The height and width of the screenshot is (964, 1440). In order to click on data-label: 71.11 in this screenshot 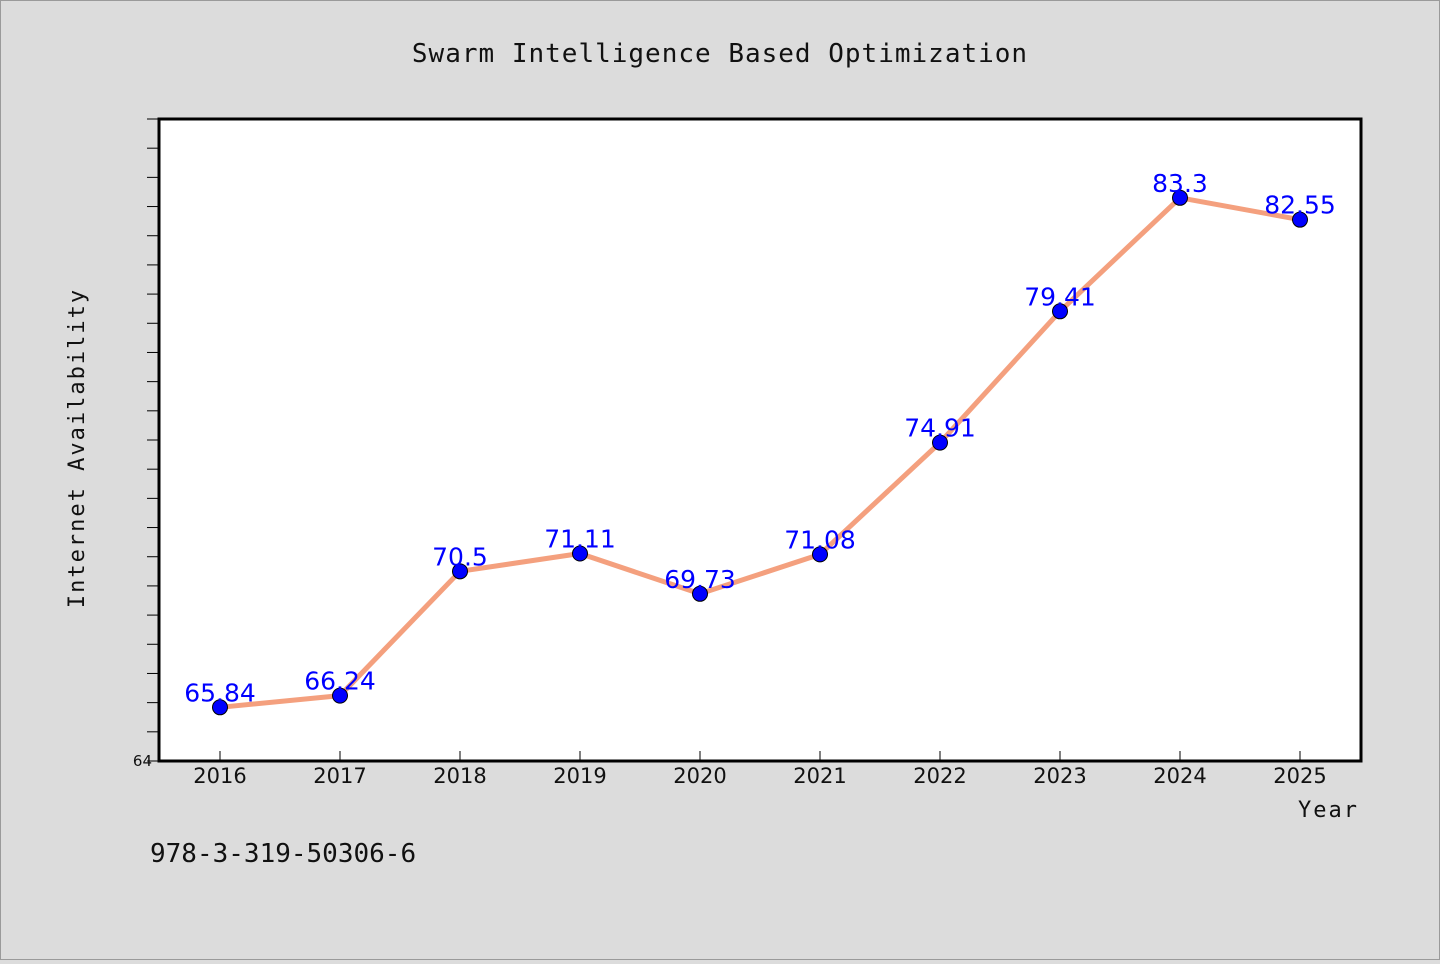, I will do `click(580, 539)`.